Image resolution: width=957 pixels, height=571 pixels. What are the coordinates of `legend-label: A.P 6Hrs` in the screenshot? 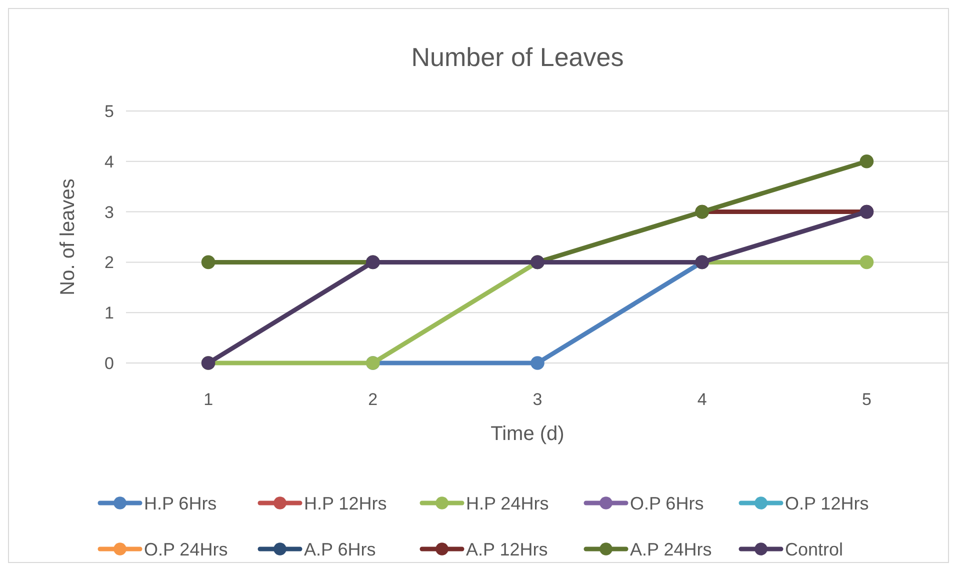 It's located at (340, 549).